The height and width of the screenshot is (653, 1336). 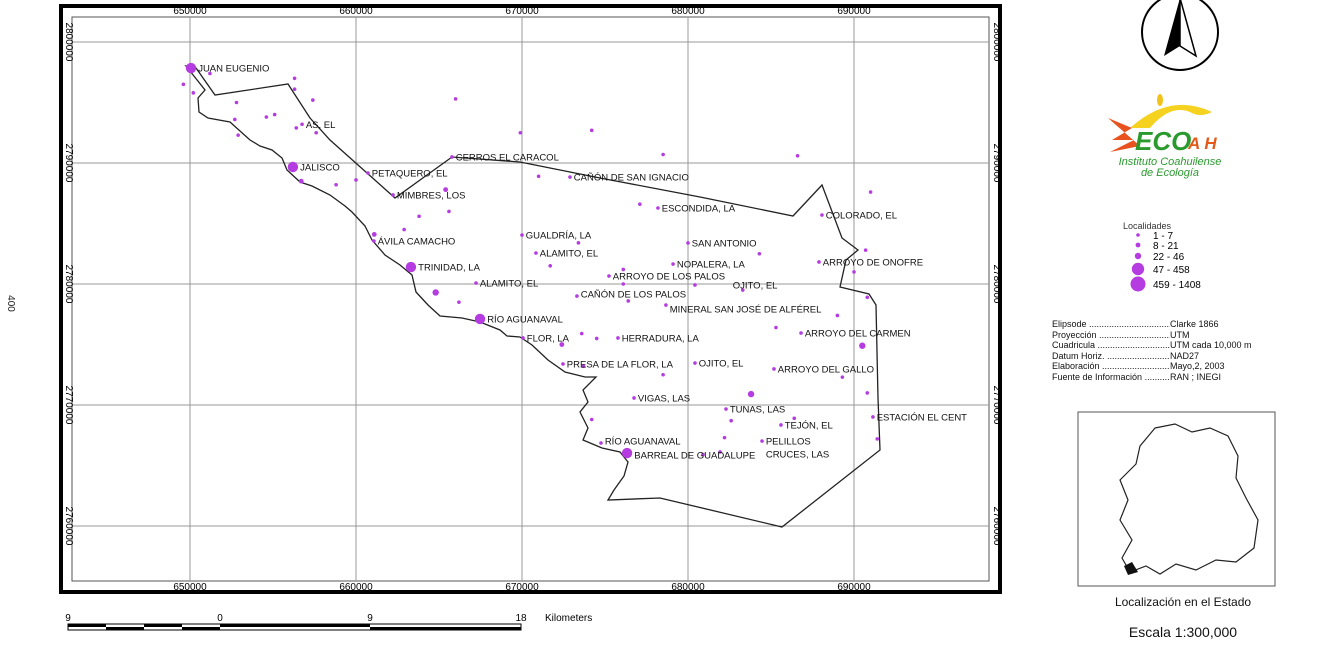 I want to click on legend-label: 8 - 21, so click(x=1166, y=246).